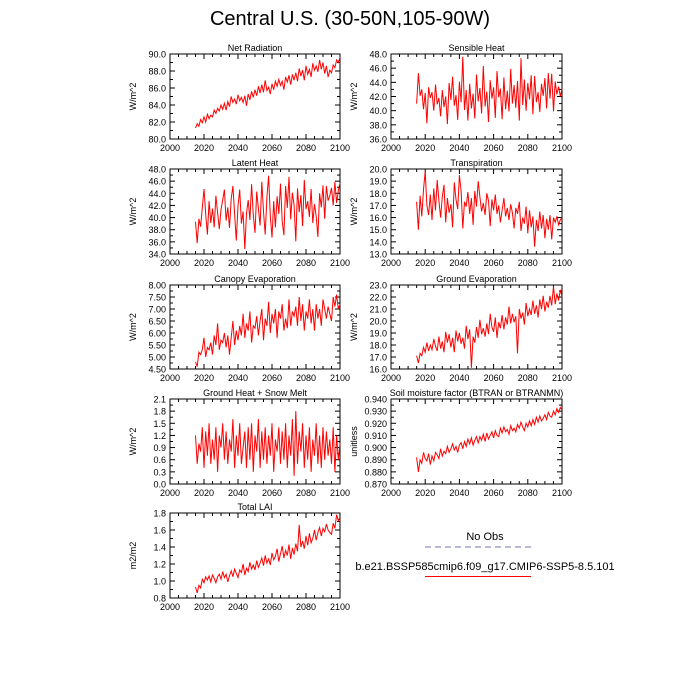 The image size is (700, 700). Describe the element at coordinates (157, 182) in the screenshot. I see `y-tick-label: 46.0` at that location.